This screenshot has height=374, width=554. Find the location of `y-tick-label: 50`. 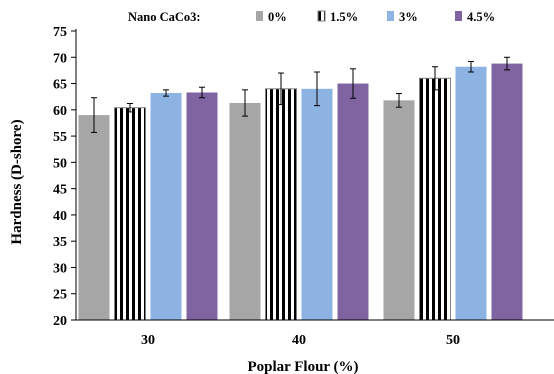

y-tick-label: 50 is located at coordinates (60, 163).